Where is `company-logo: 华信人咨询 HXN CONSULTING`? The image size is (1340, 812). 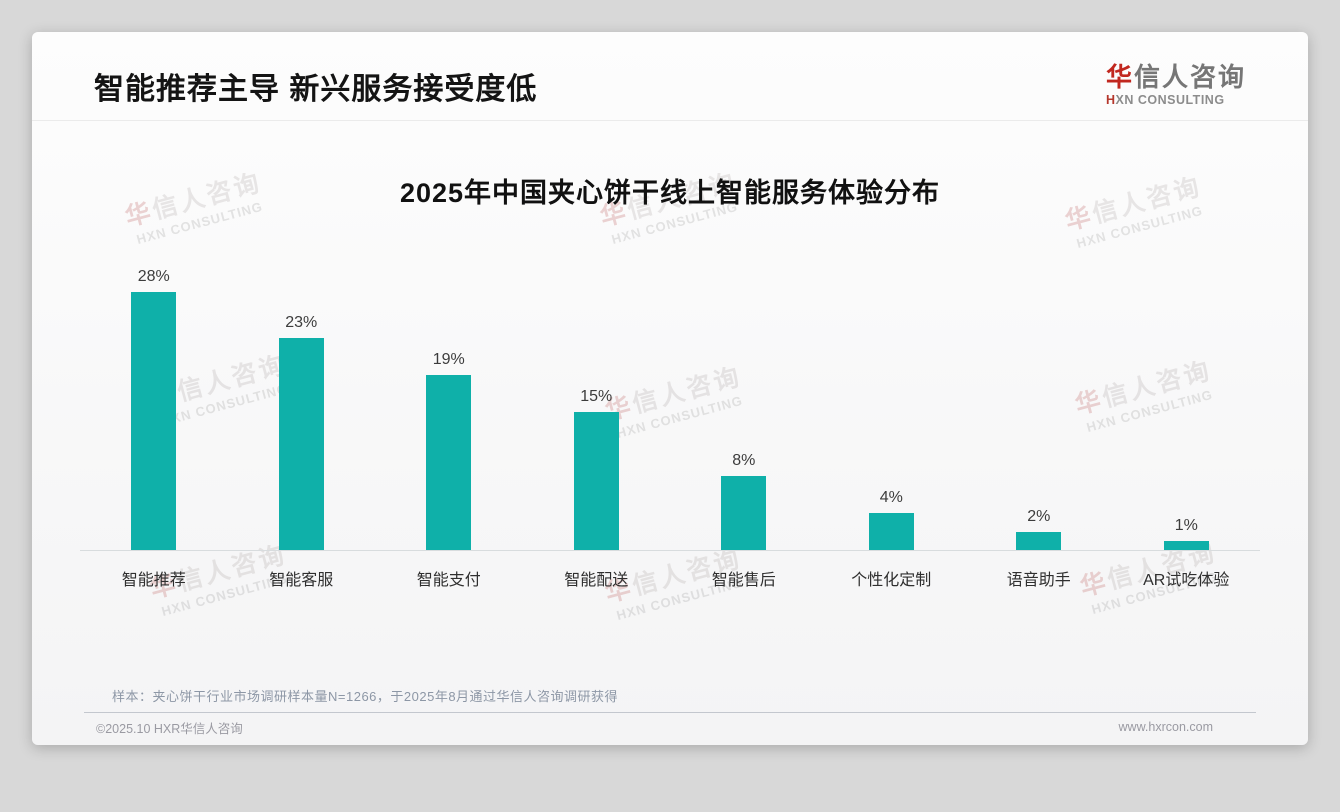
company-logo: 华信人咨询 HXN CONSULTING is located at coordinates (1176, 84).